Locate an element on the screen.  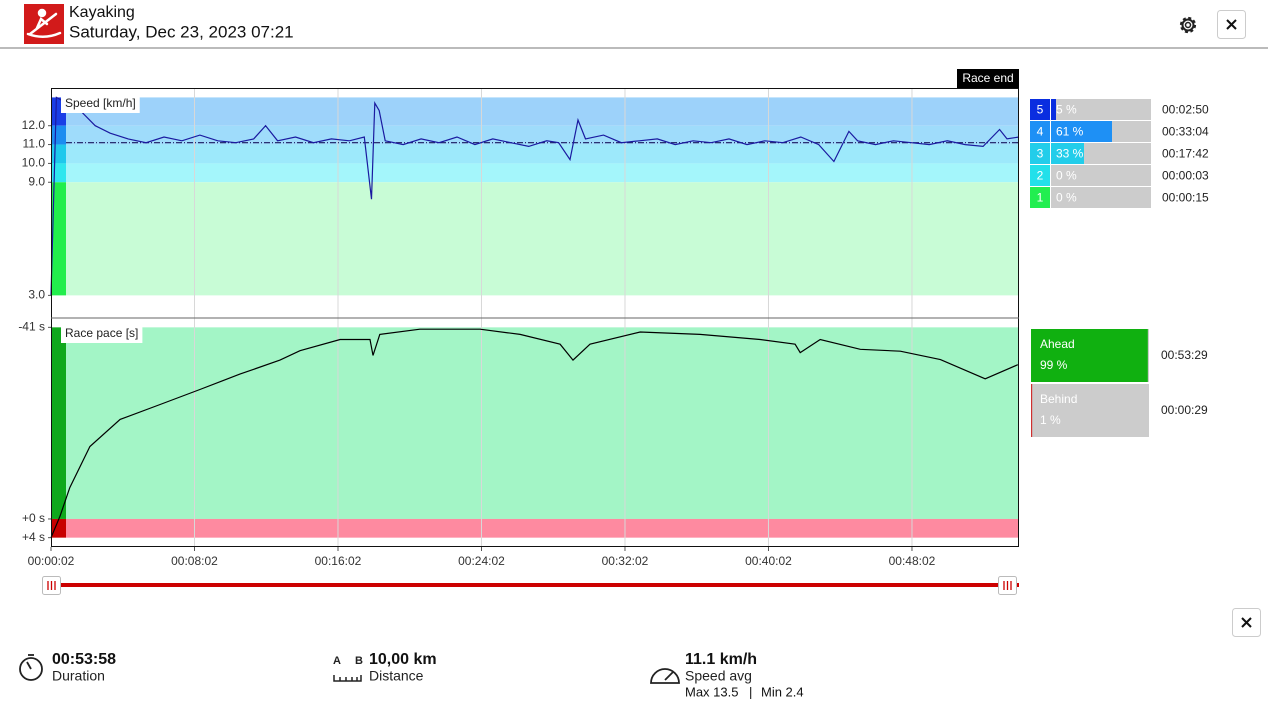
activity-title: Kayaking is located at coordinates (102, 12).